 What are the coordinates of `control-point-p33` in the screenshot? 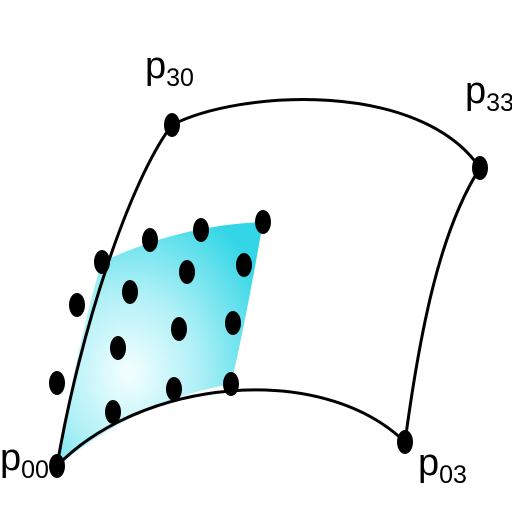 It's located at (480, 168).